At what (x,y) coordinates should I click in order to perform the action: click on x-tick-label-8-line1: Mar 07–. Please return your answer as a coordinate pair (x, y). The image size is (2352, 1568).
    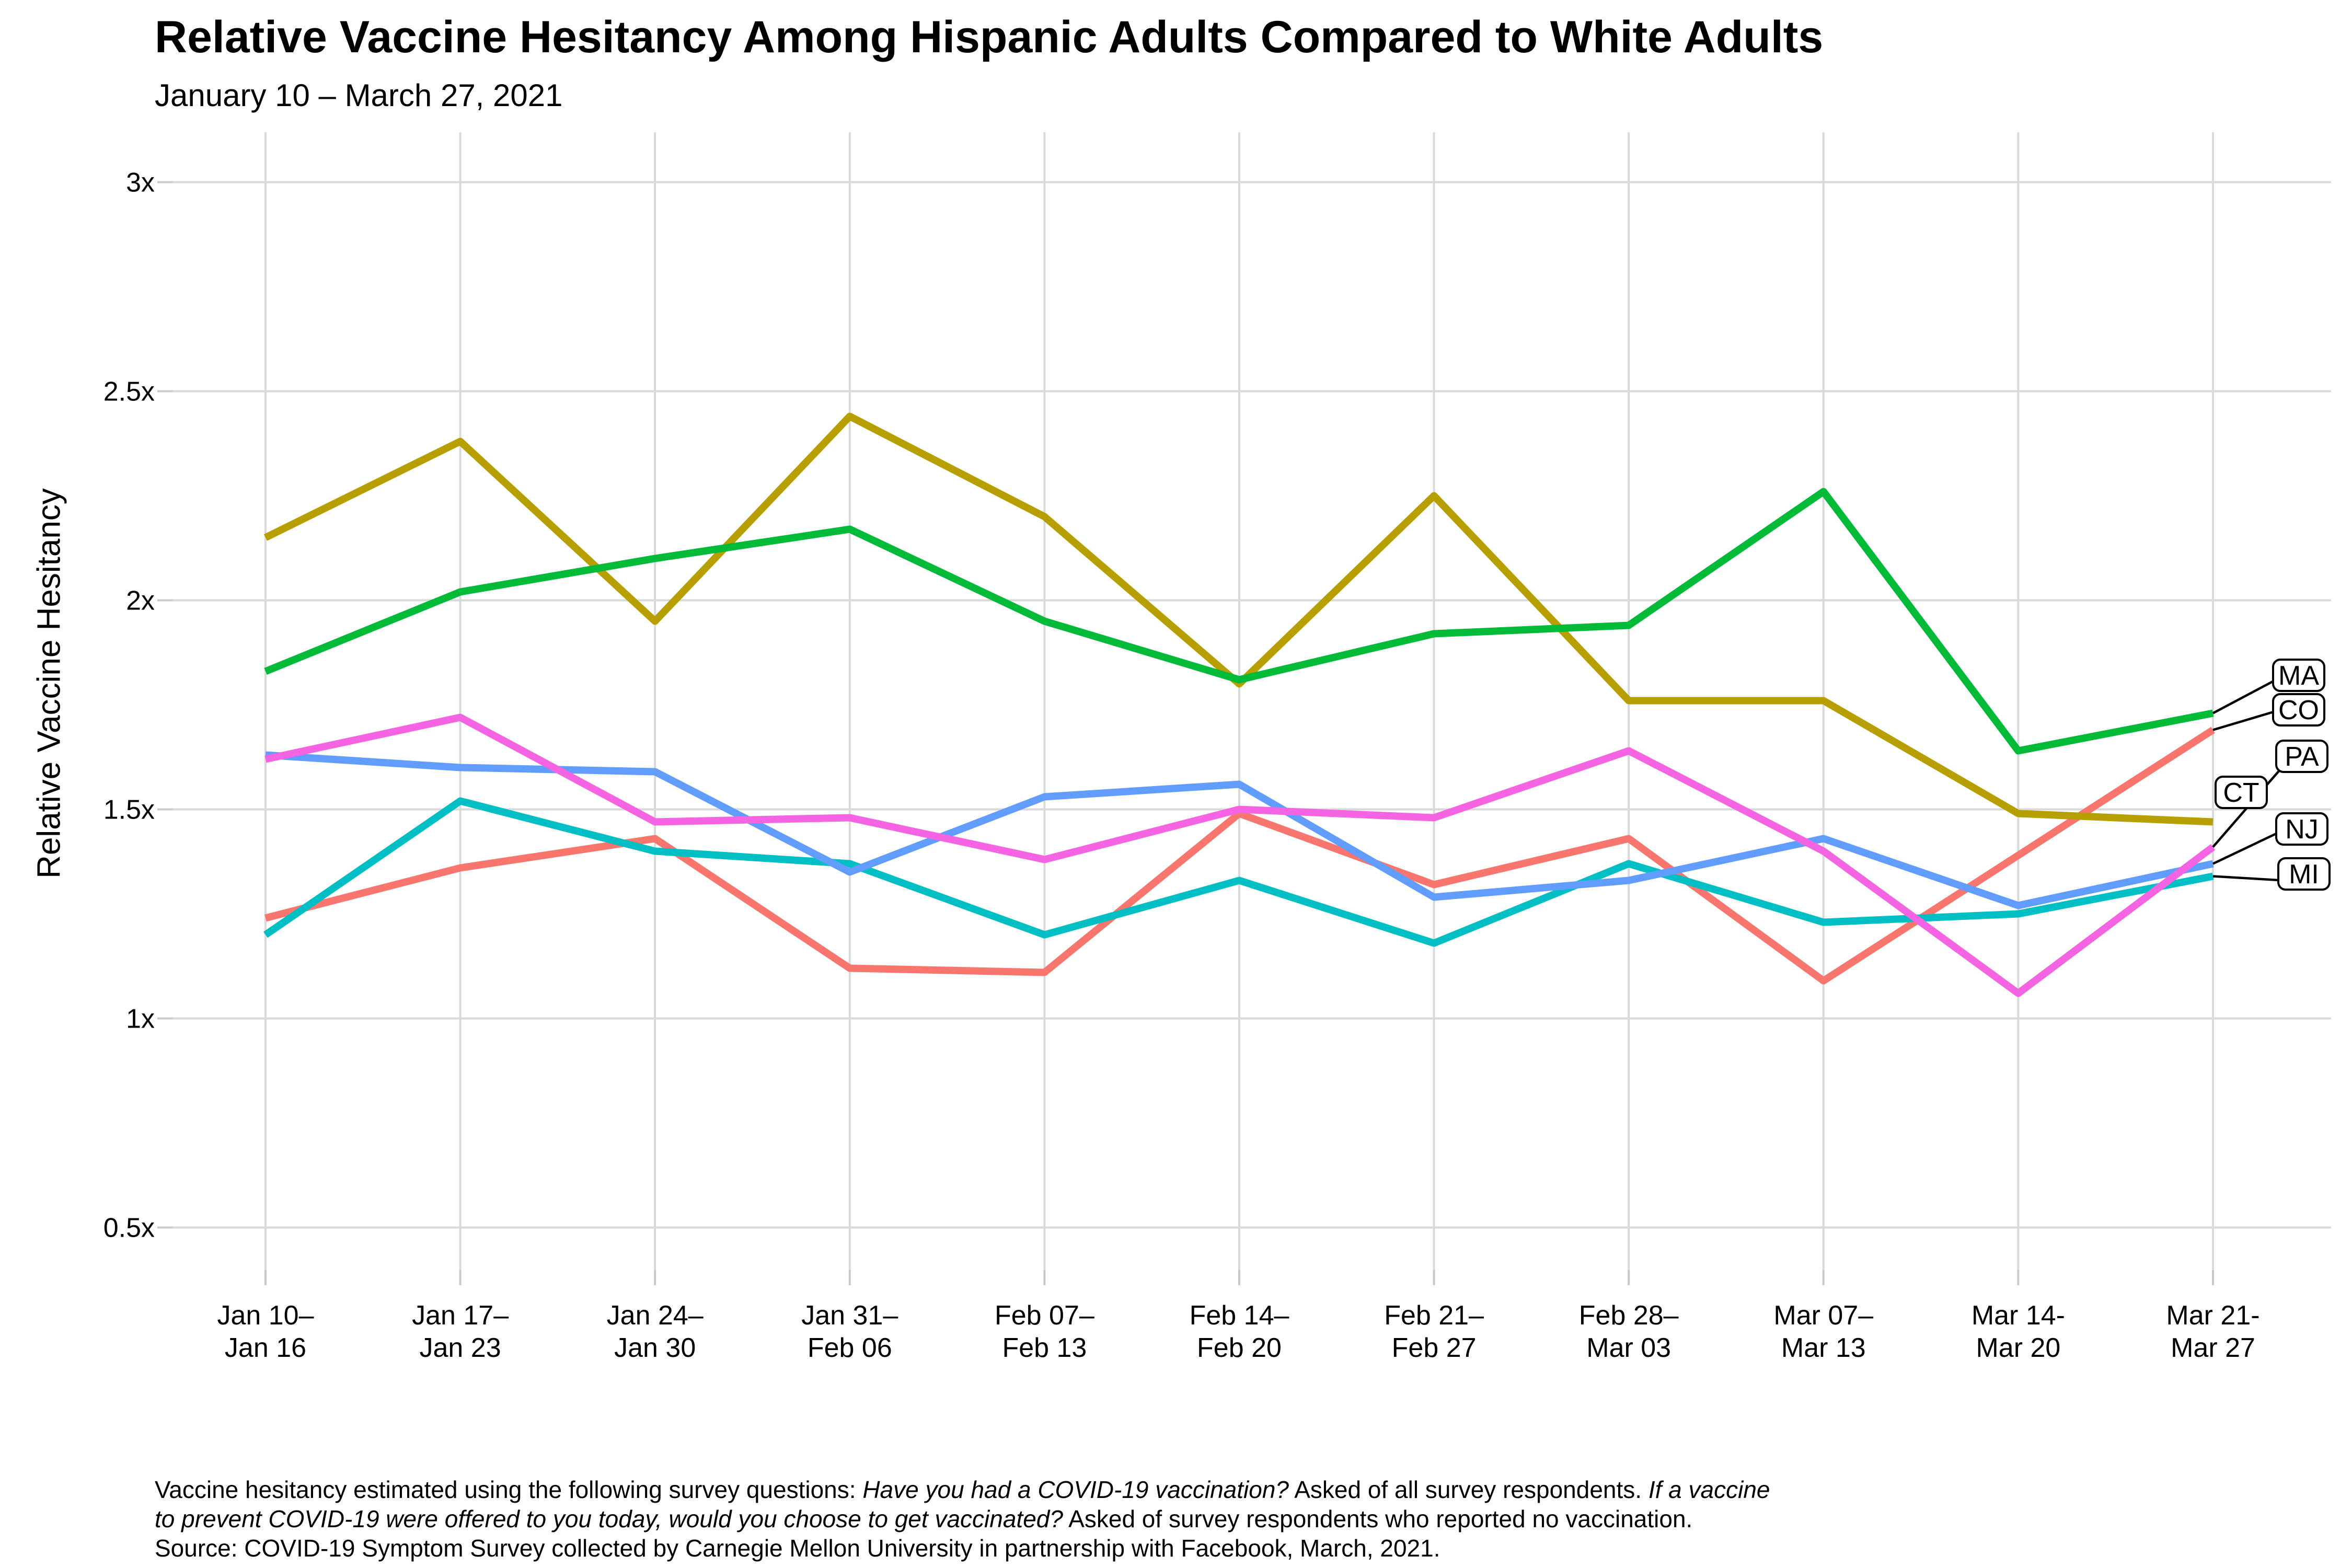
    Looking at the image, I should click on (1823, 1315).